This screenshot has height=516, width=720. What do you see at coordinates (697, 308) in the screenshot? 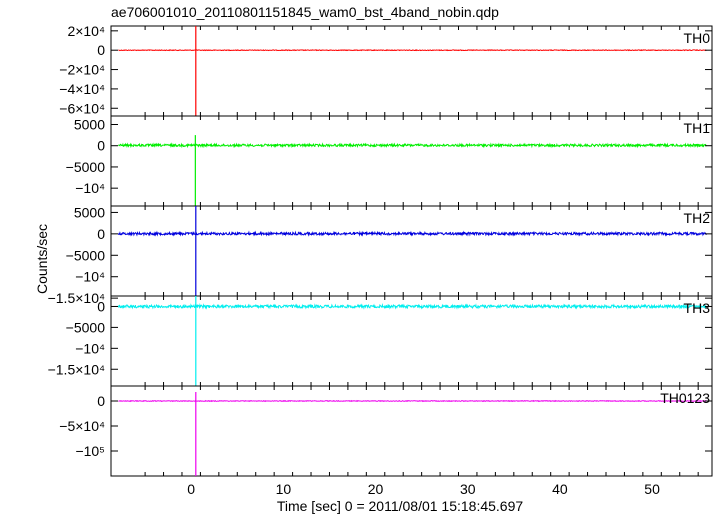
I see `panel-name-label: TH3` at bounding box center [697, 308].